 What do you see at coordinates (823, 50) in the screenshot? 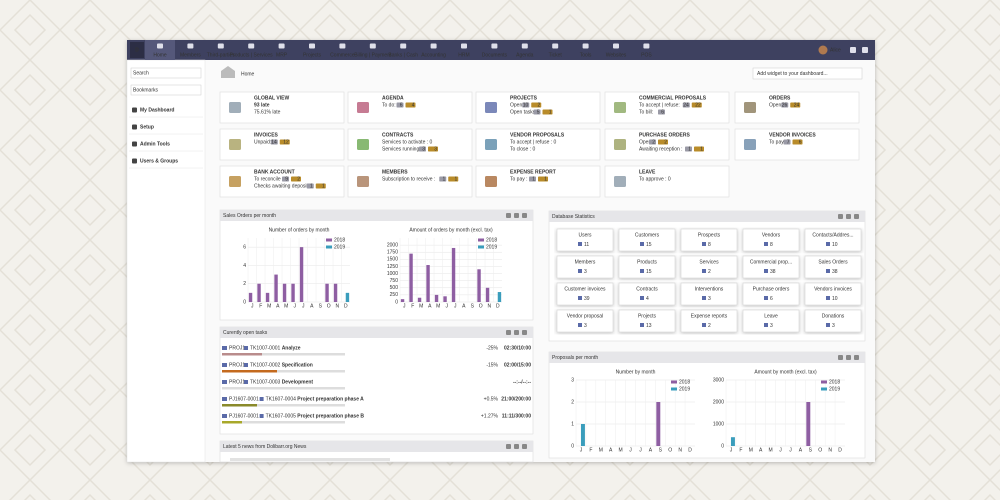
I see `avatar` at bounding box center [823, 50].